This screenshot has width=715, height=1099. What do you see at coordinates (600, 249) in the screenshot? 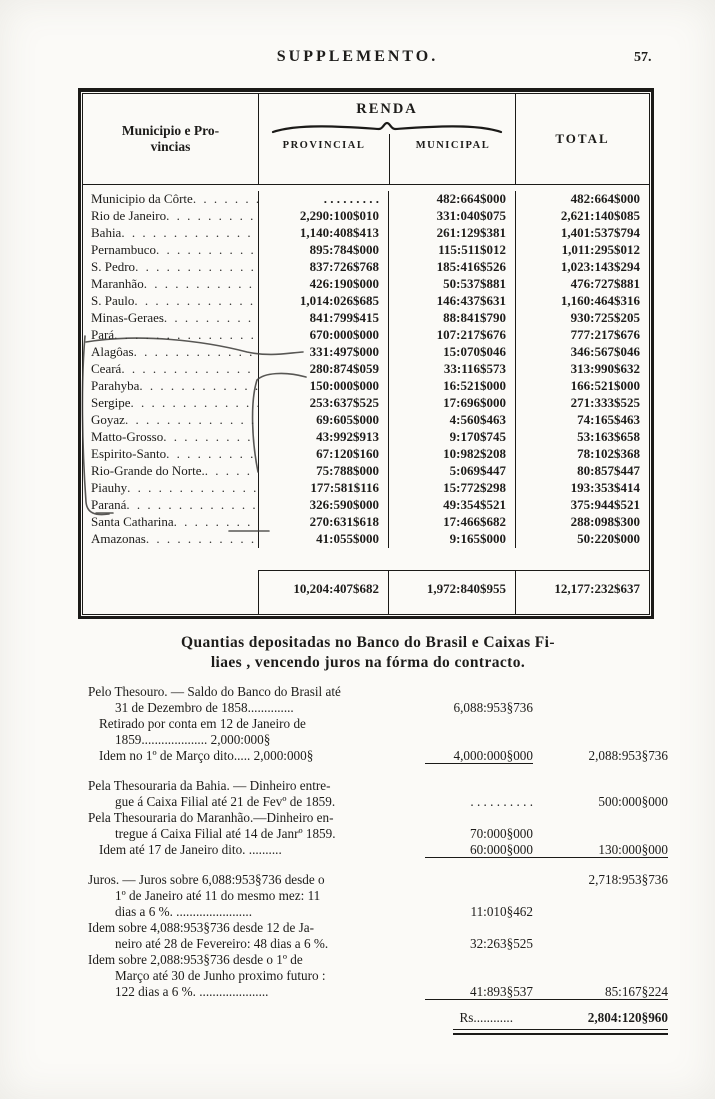
I see `row-total: 1,011:295$012` at bounding box center [600, 249].